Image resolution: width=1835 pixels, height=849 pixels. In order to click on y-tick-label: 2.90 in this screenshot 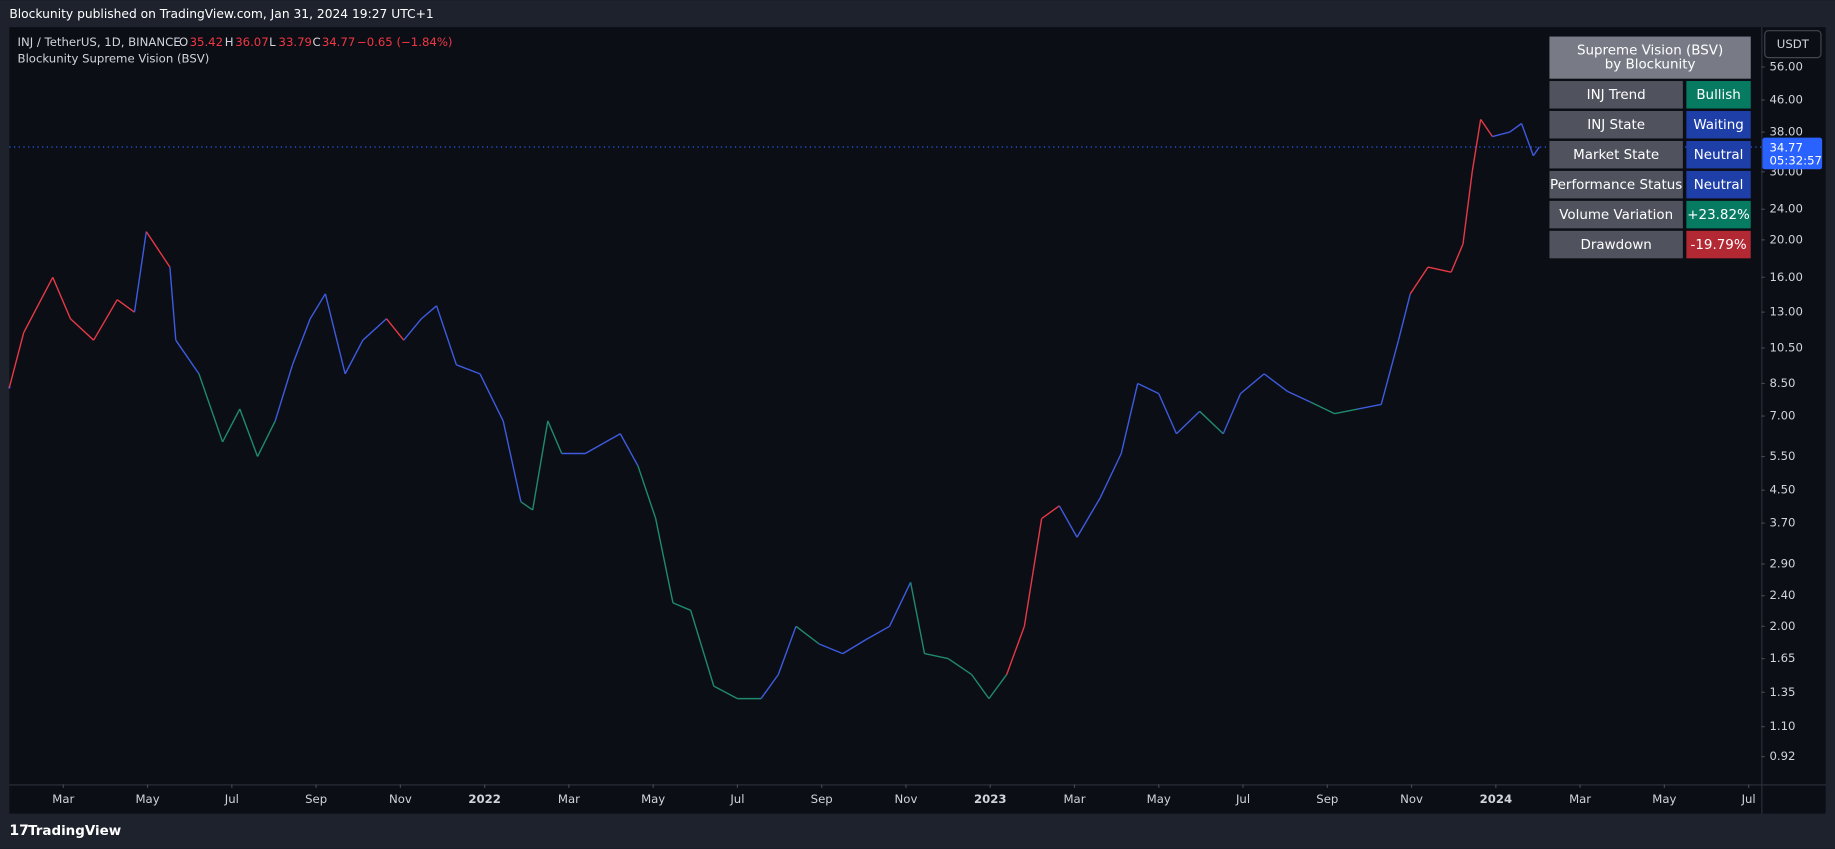, I will do `click(1782, 563)`.